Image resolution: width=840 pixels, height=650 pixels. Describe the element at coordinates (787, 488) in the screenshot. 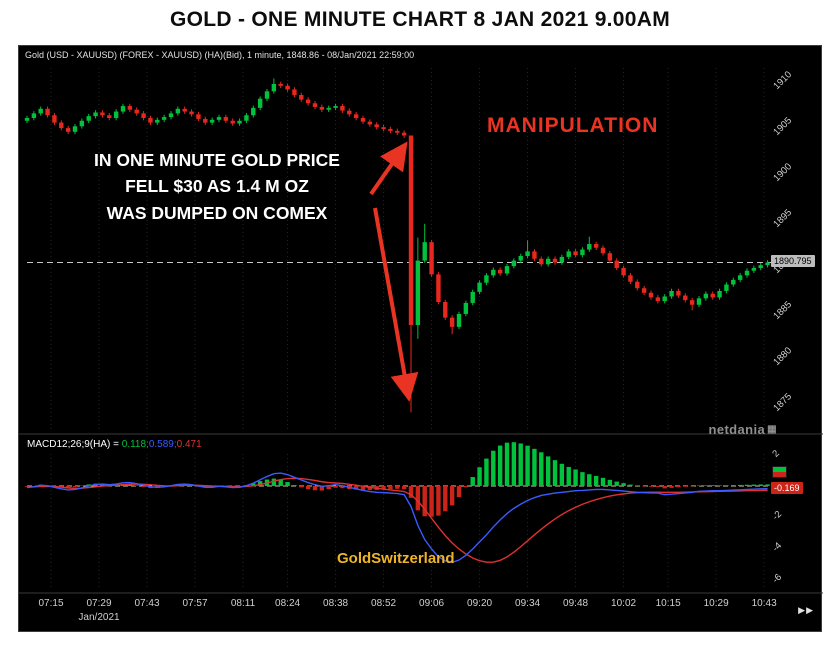

I see `macd-value-badge: -0.169` at that location.